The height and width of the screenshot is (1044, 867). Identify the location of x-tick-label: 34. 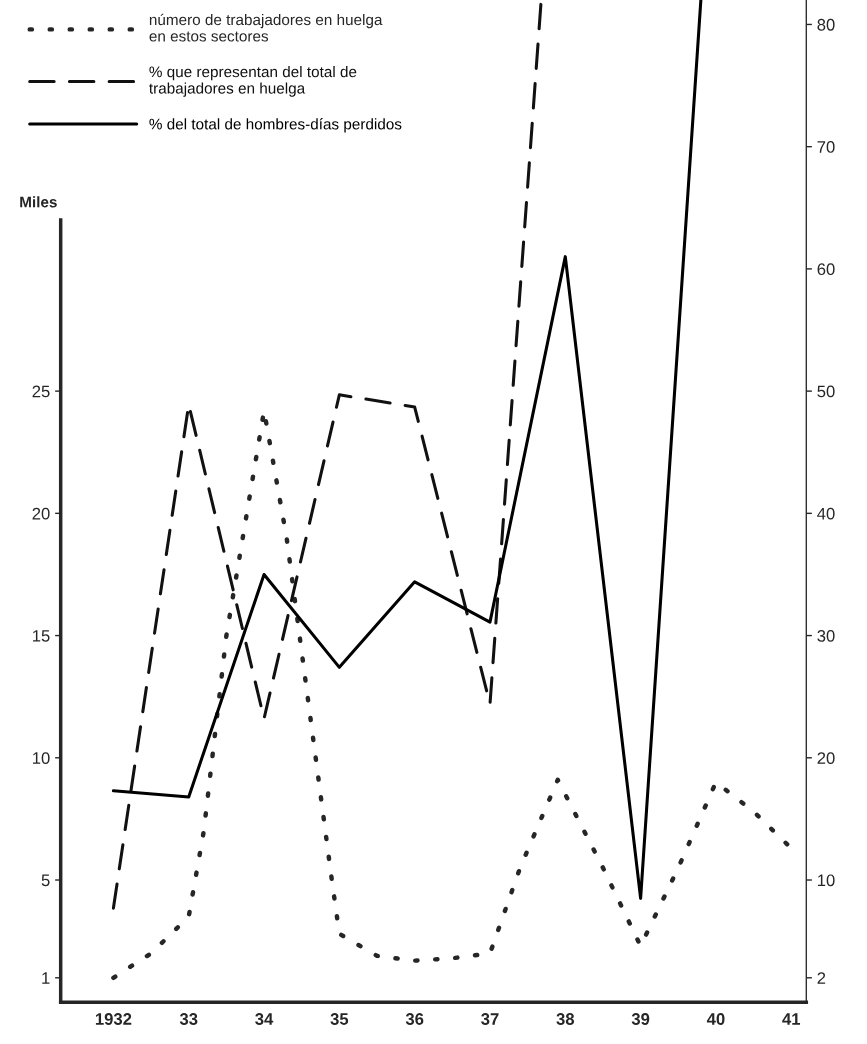
(264, 1019).